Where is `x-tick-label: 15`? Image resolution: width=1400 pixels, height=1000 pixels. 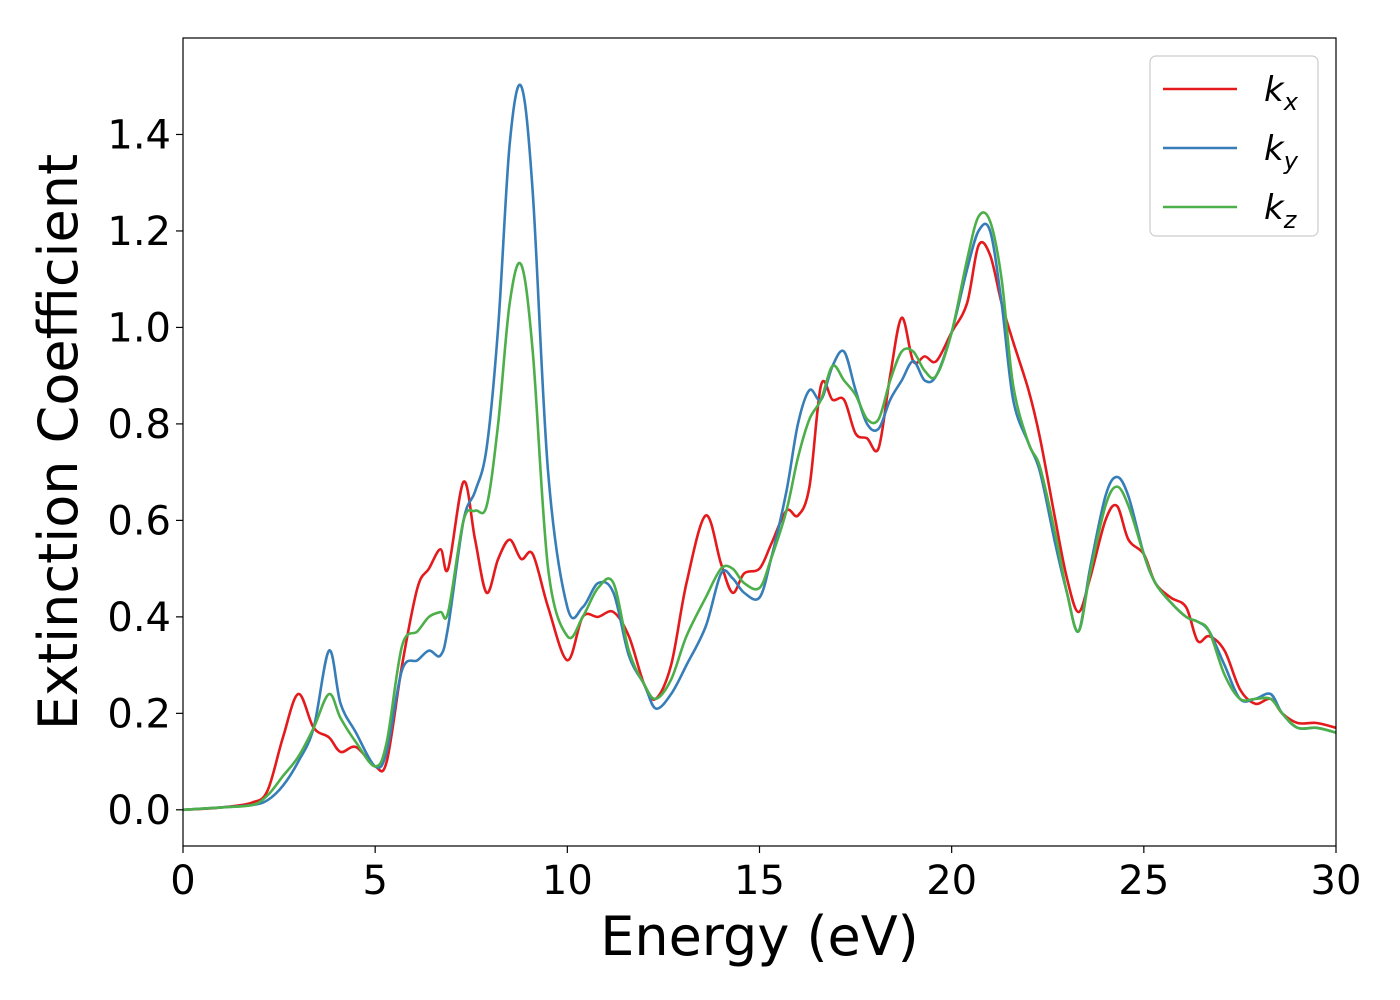
x-tick-label: 15 is located at coordinates (759, 881).